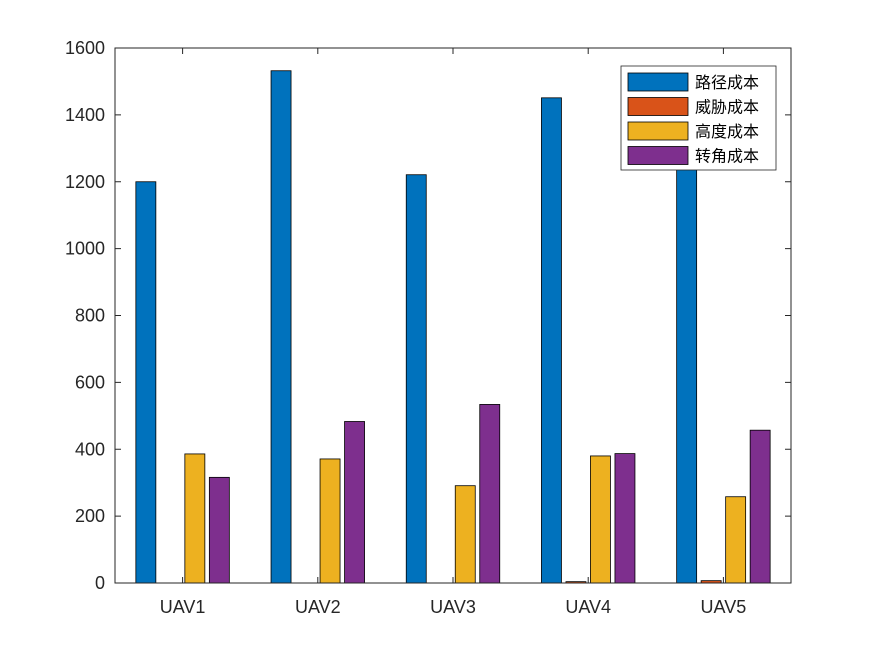 The image size is (875, 656). Describe the element at coordinates (90, 516) in the screenshot. I see `y-tick-label: 200` at that location.